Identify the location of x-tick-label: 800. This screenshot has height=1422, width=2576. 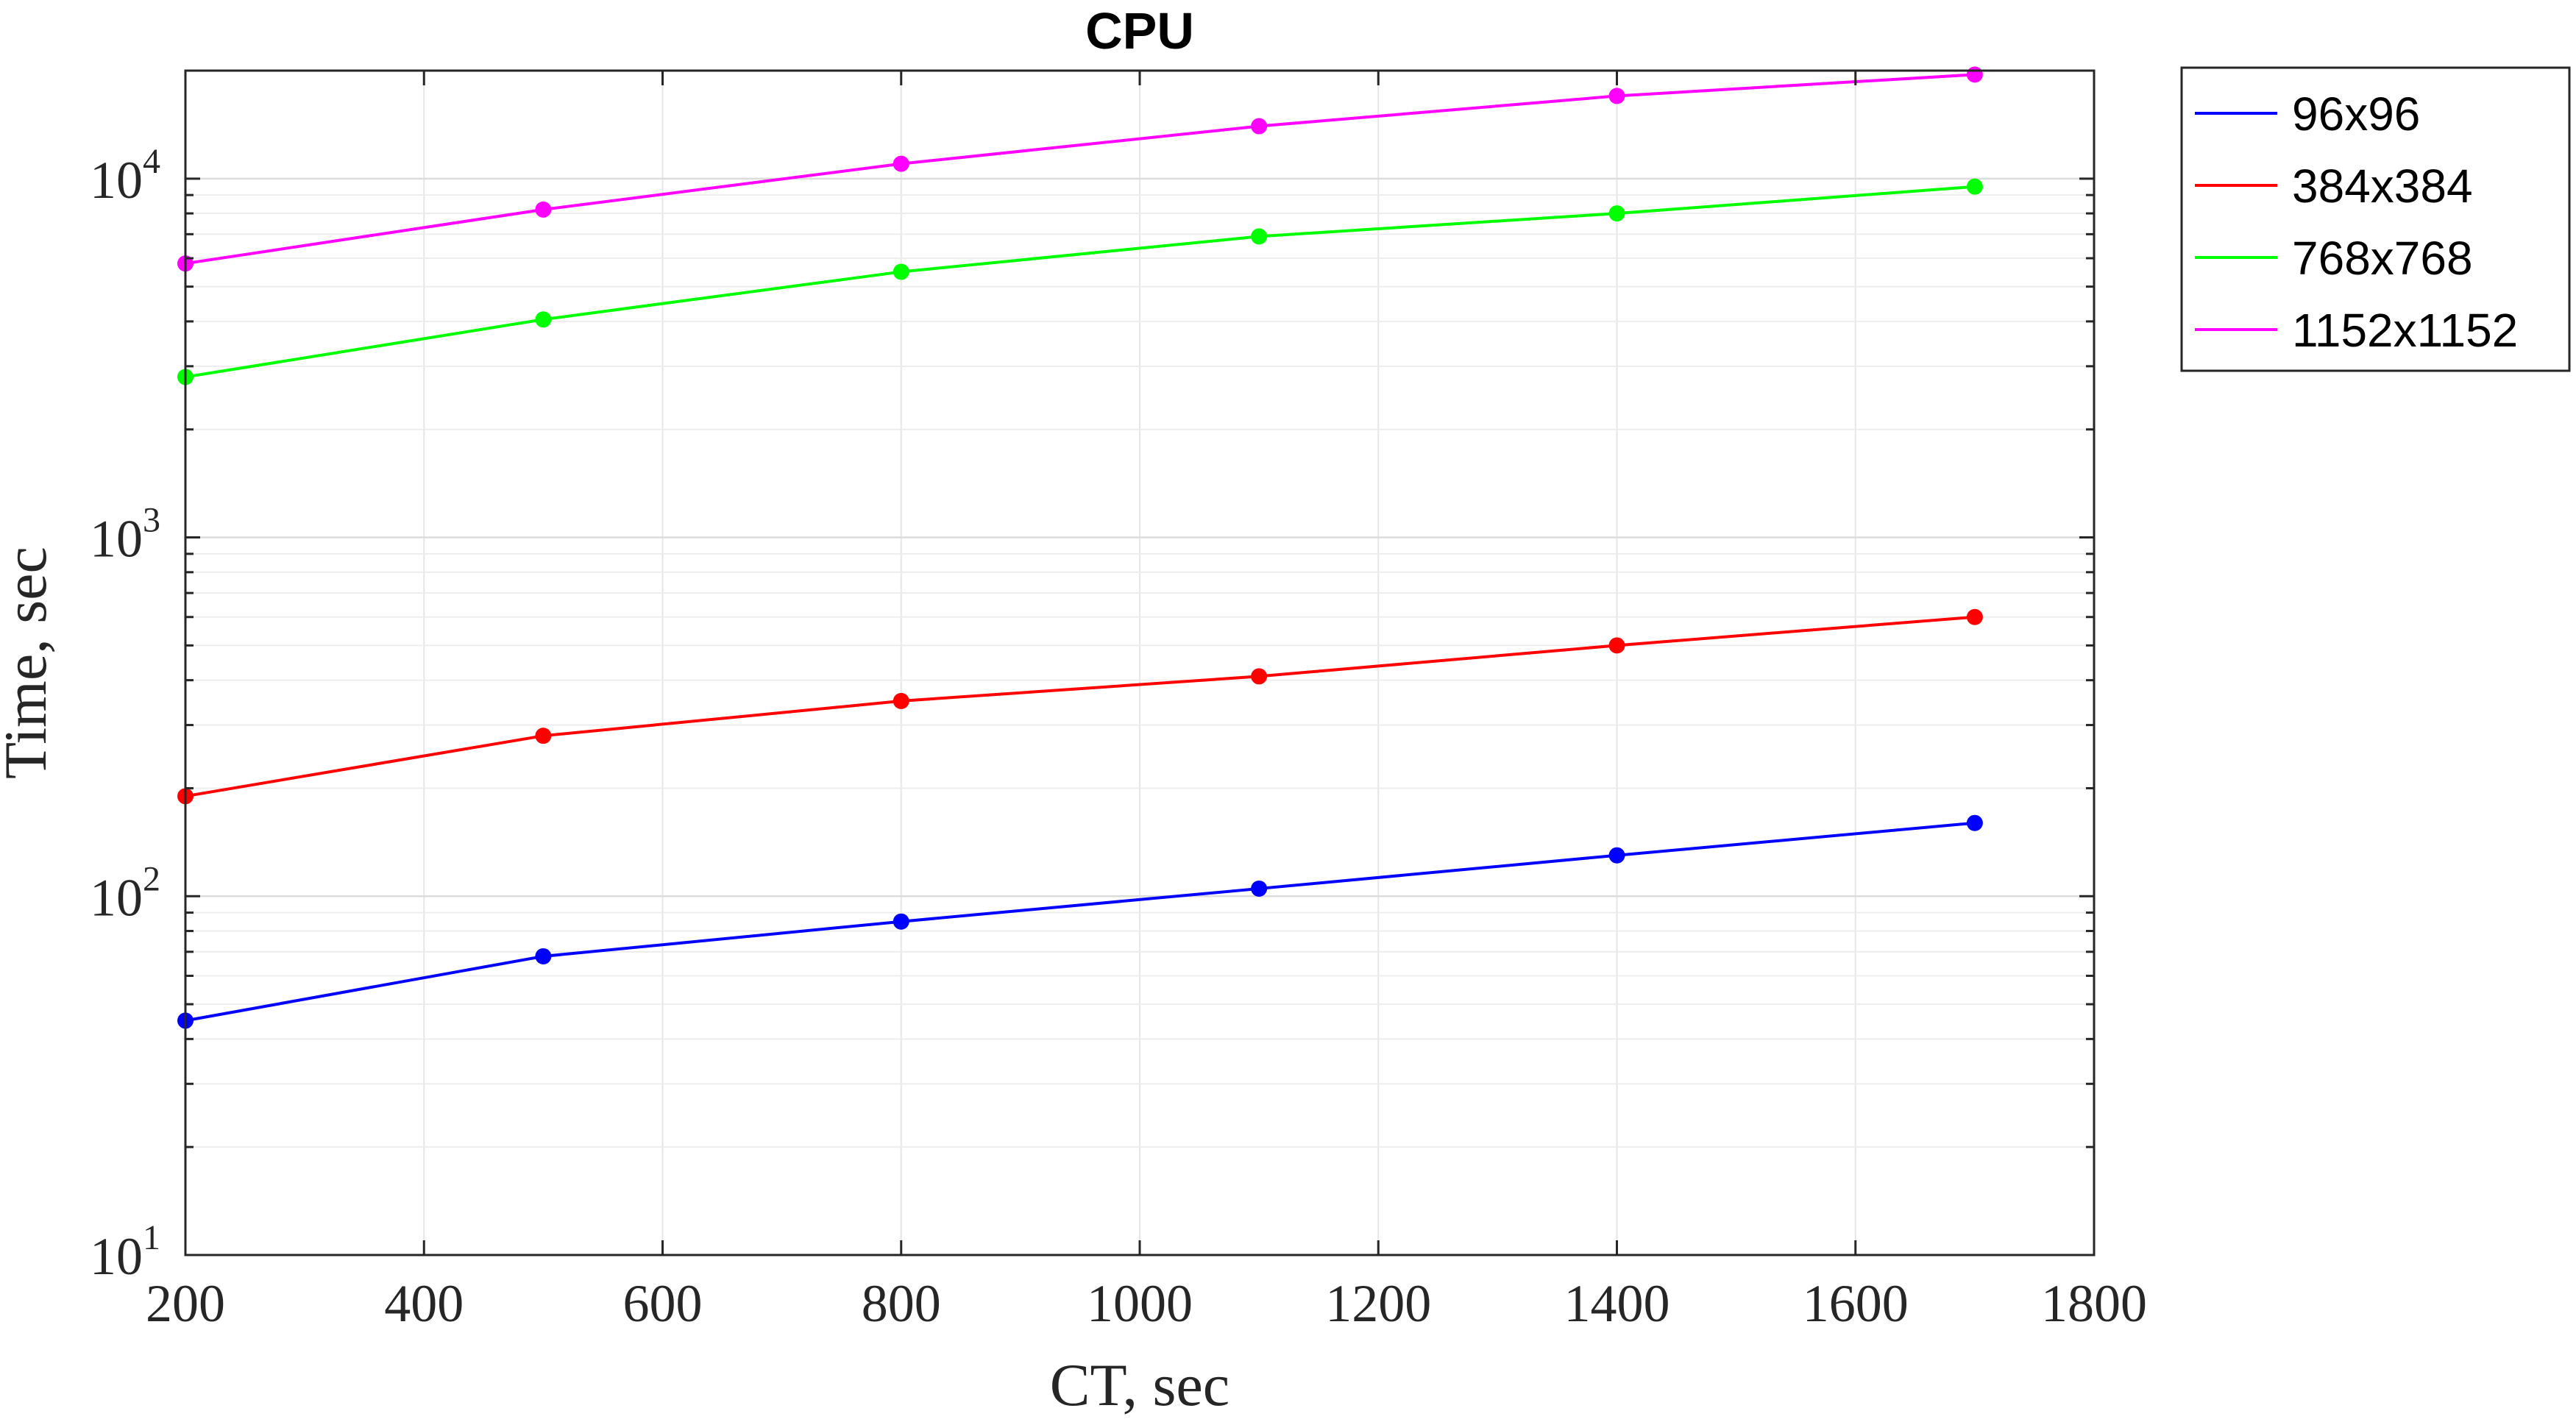
(901, 1304).